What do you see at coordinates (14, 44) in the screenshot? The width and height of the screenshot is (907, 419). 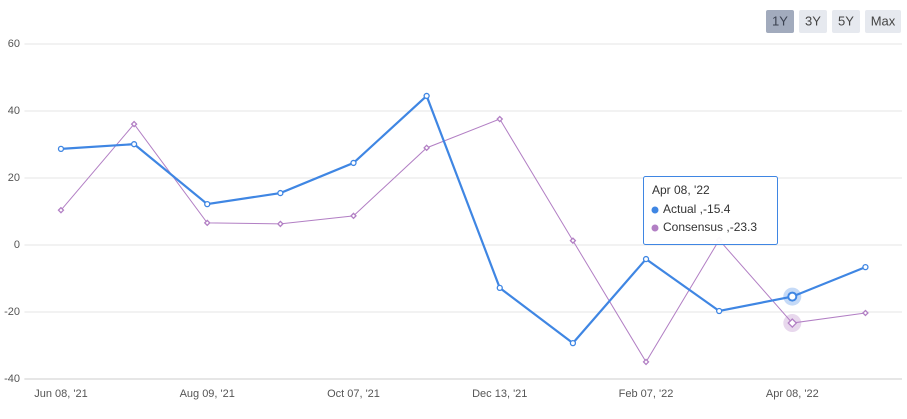 I see `y-tick-label: 60` at bounding box center [14, 44].